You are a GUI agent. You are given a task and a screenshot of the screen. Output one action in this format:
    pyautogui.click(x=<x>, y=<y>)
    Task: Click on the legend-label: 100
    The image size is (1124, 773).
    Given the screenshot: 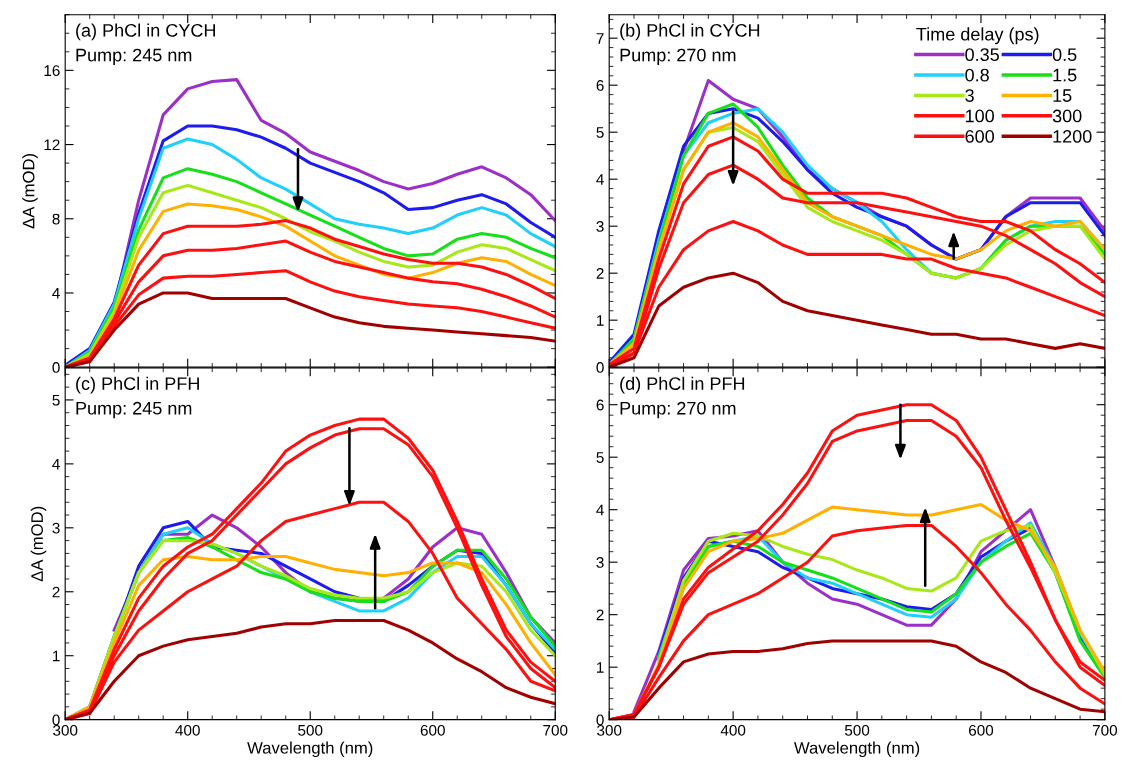 What is the action you would take?
    pyautogui.click(x=980, y=116)
    